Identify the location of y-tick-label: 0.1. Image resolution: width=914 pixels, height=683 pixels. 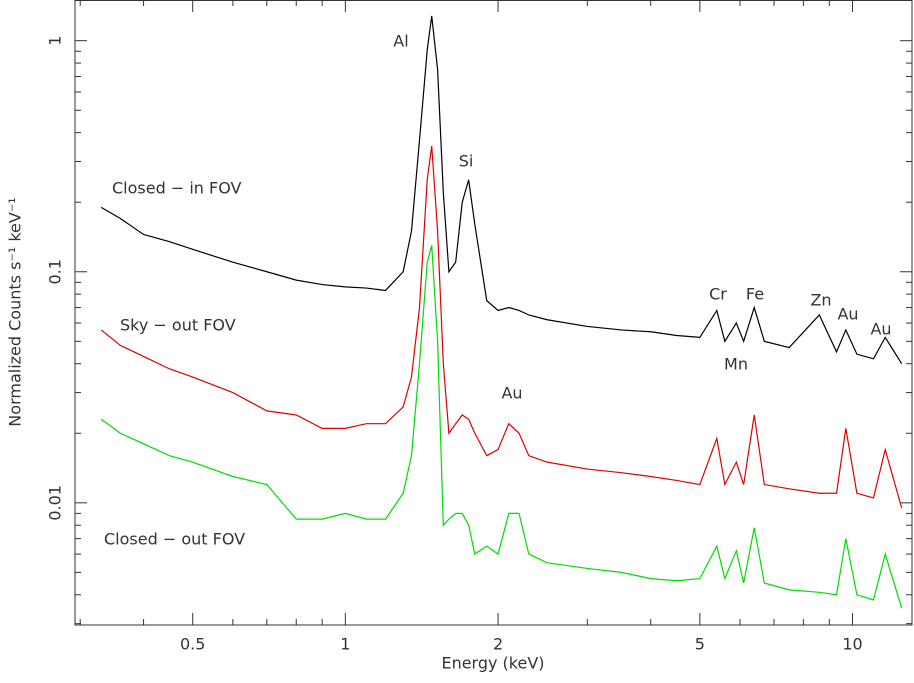
(55, 271).